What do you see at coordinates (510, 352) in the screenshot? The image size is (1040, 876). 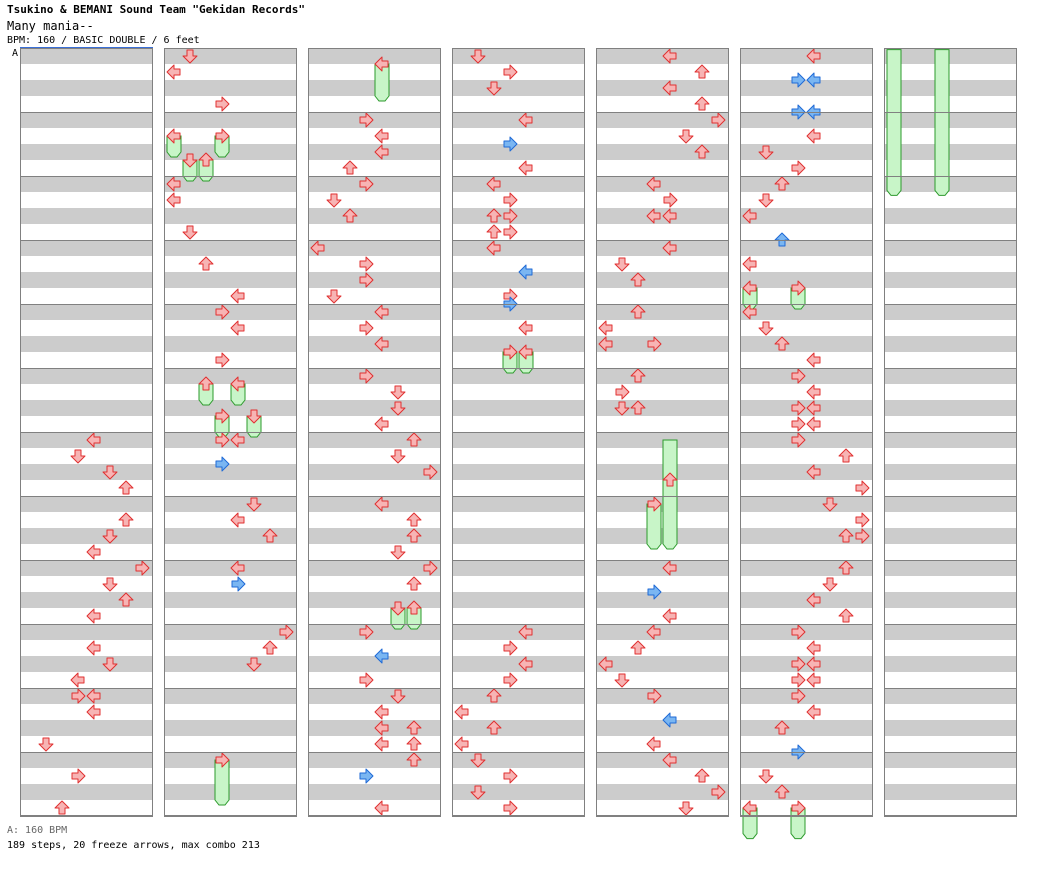 I see `freeze-head-right` at bounding box center [510, 352].